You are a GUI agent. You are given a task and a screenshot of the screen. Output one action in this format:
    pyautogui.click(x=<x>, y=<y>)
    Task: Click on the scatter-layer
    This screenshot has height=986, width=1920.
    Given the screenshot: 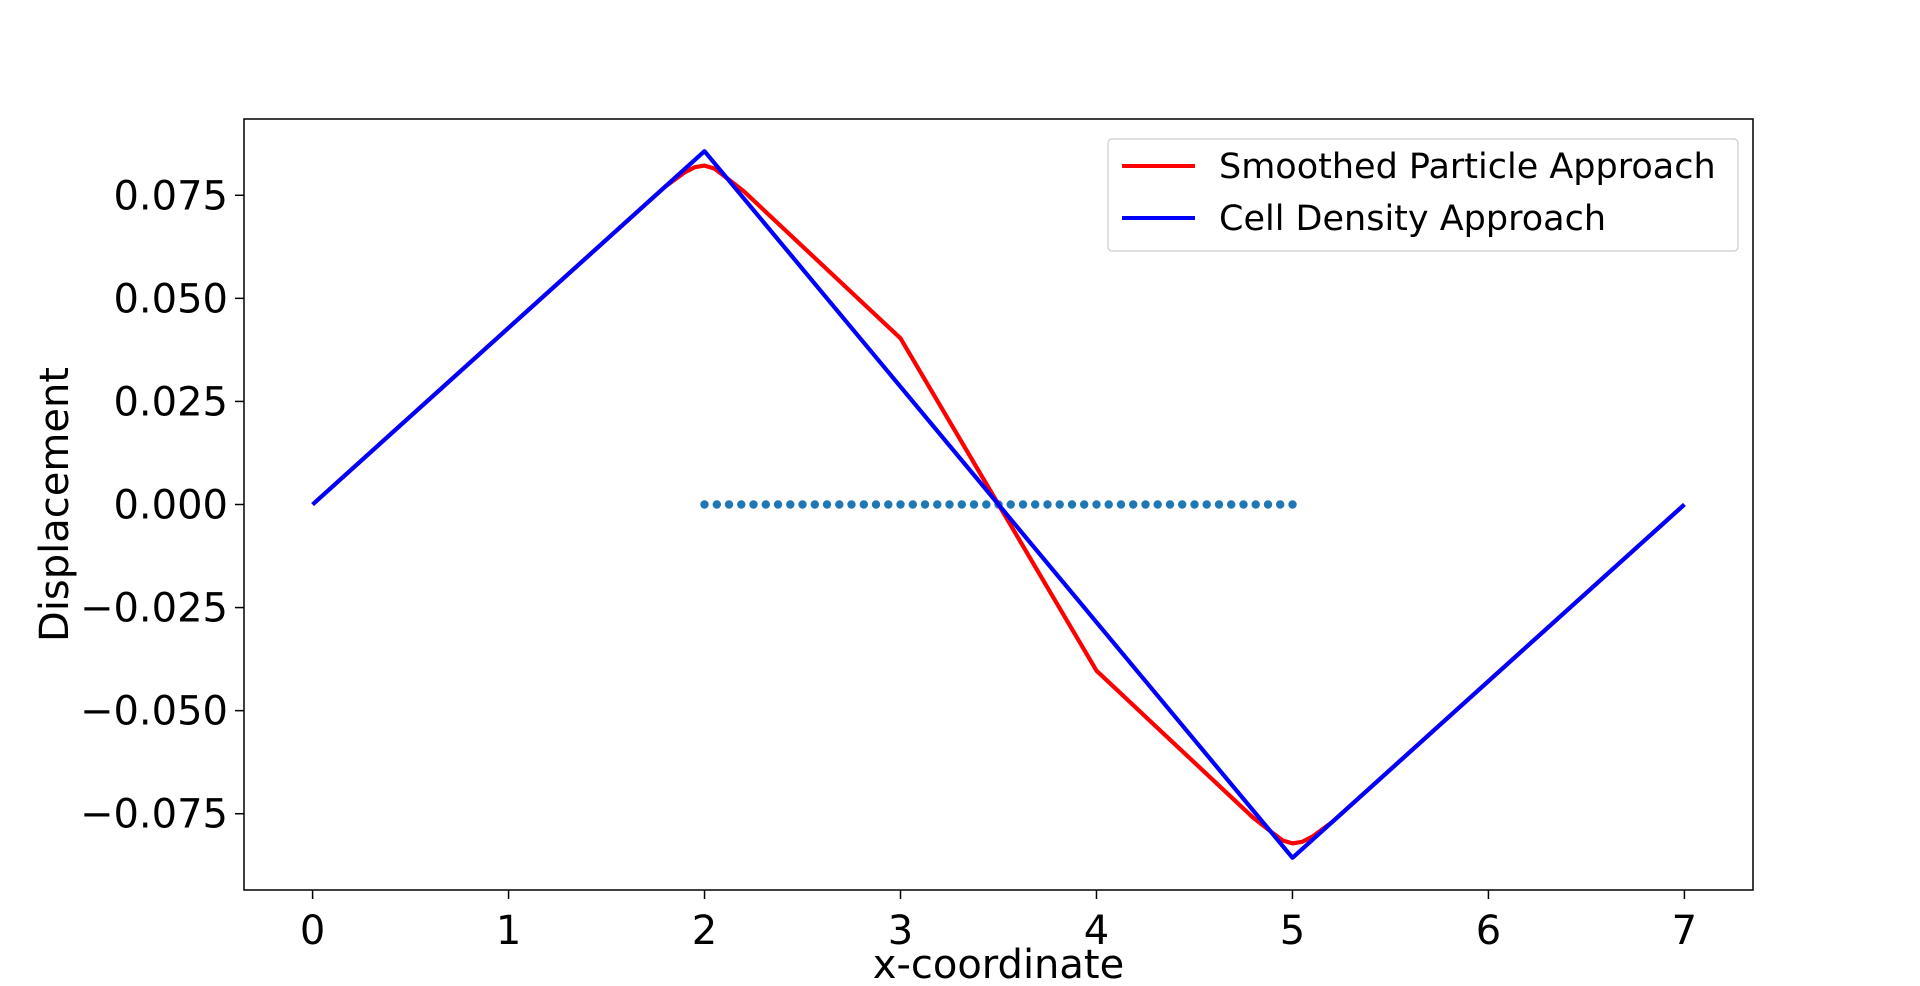 What is the action you would take?
    pyautogui.click(x=998, y=504)
    